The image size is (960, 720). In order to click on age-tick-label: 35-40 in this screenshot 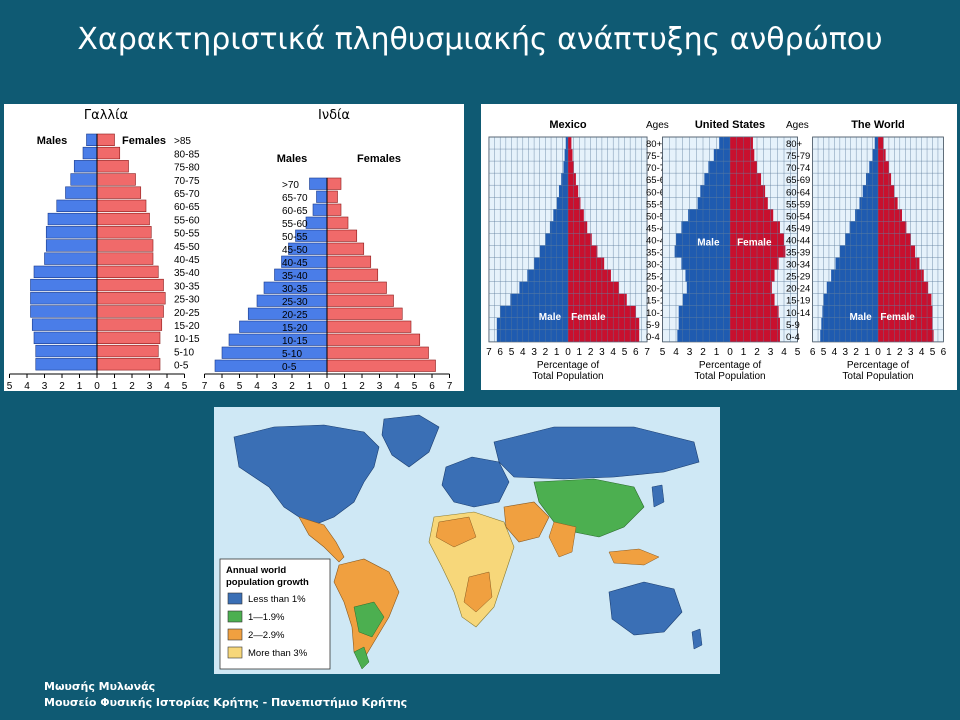, I will do `click(295, 276)`.